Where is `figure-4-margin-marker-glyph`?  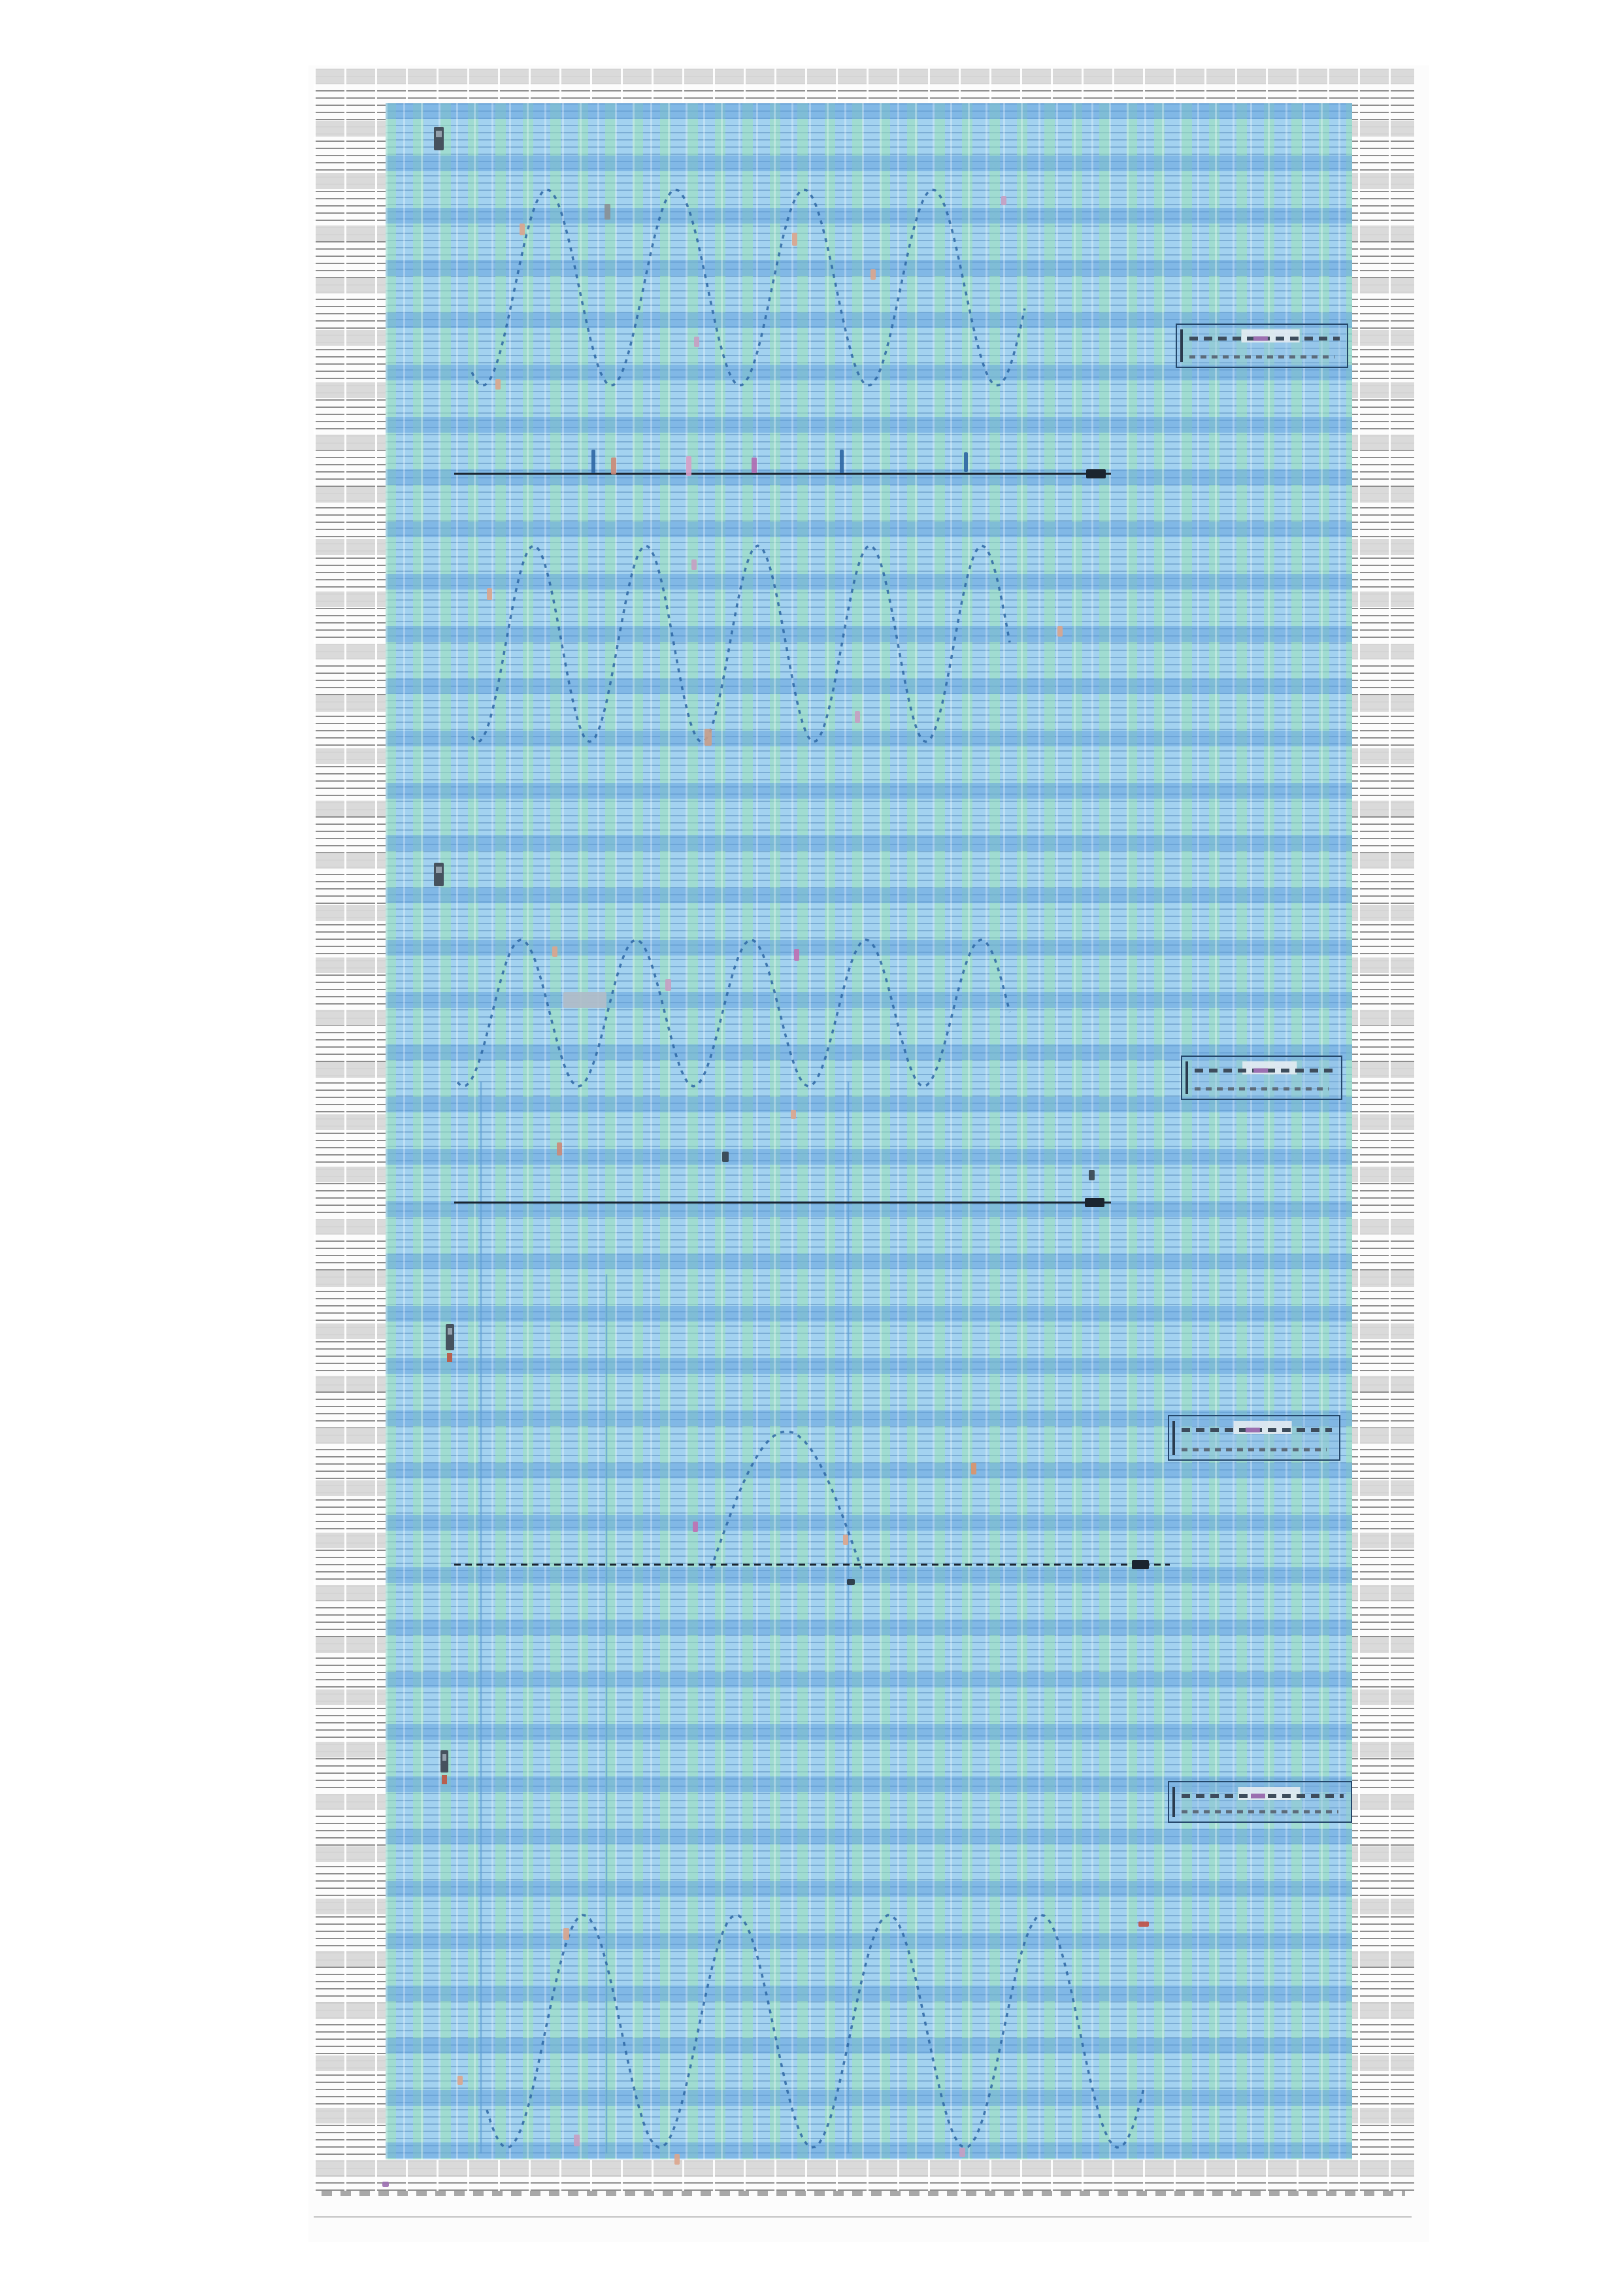 figure-4-margin-marker-glyph is located at coordinates (444, 1761).